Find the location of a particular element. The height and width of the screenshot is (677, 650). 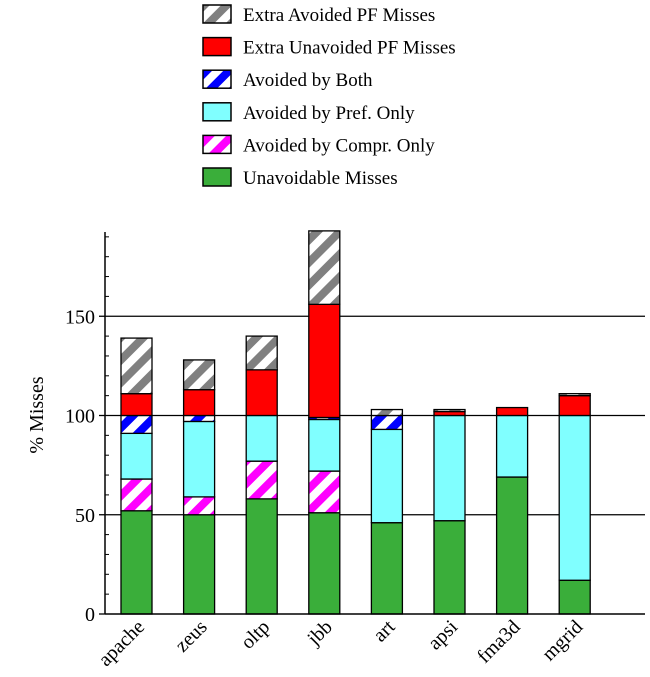

legend-label: Avoided by Compr. Only is located at coordinates (339, 145).